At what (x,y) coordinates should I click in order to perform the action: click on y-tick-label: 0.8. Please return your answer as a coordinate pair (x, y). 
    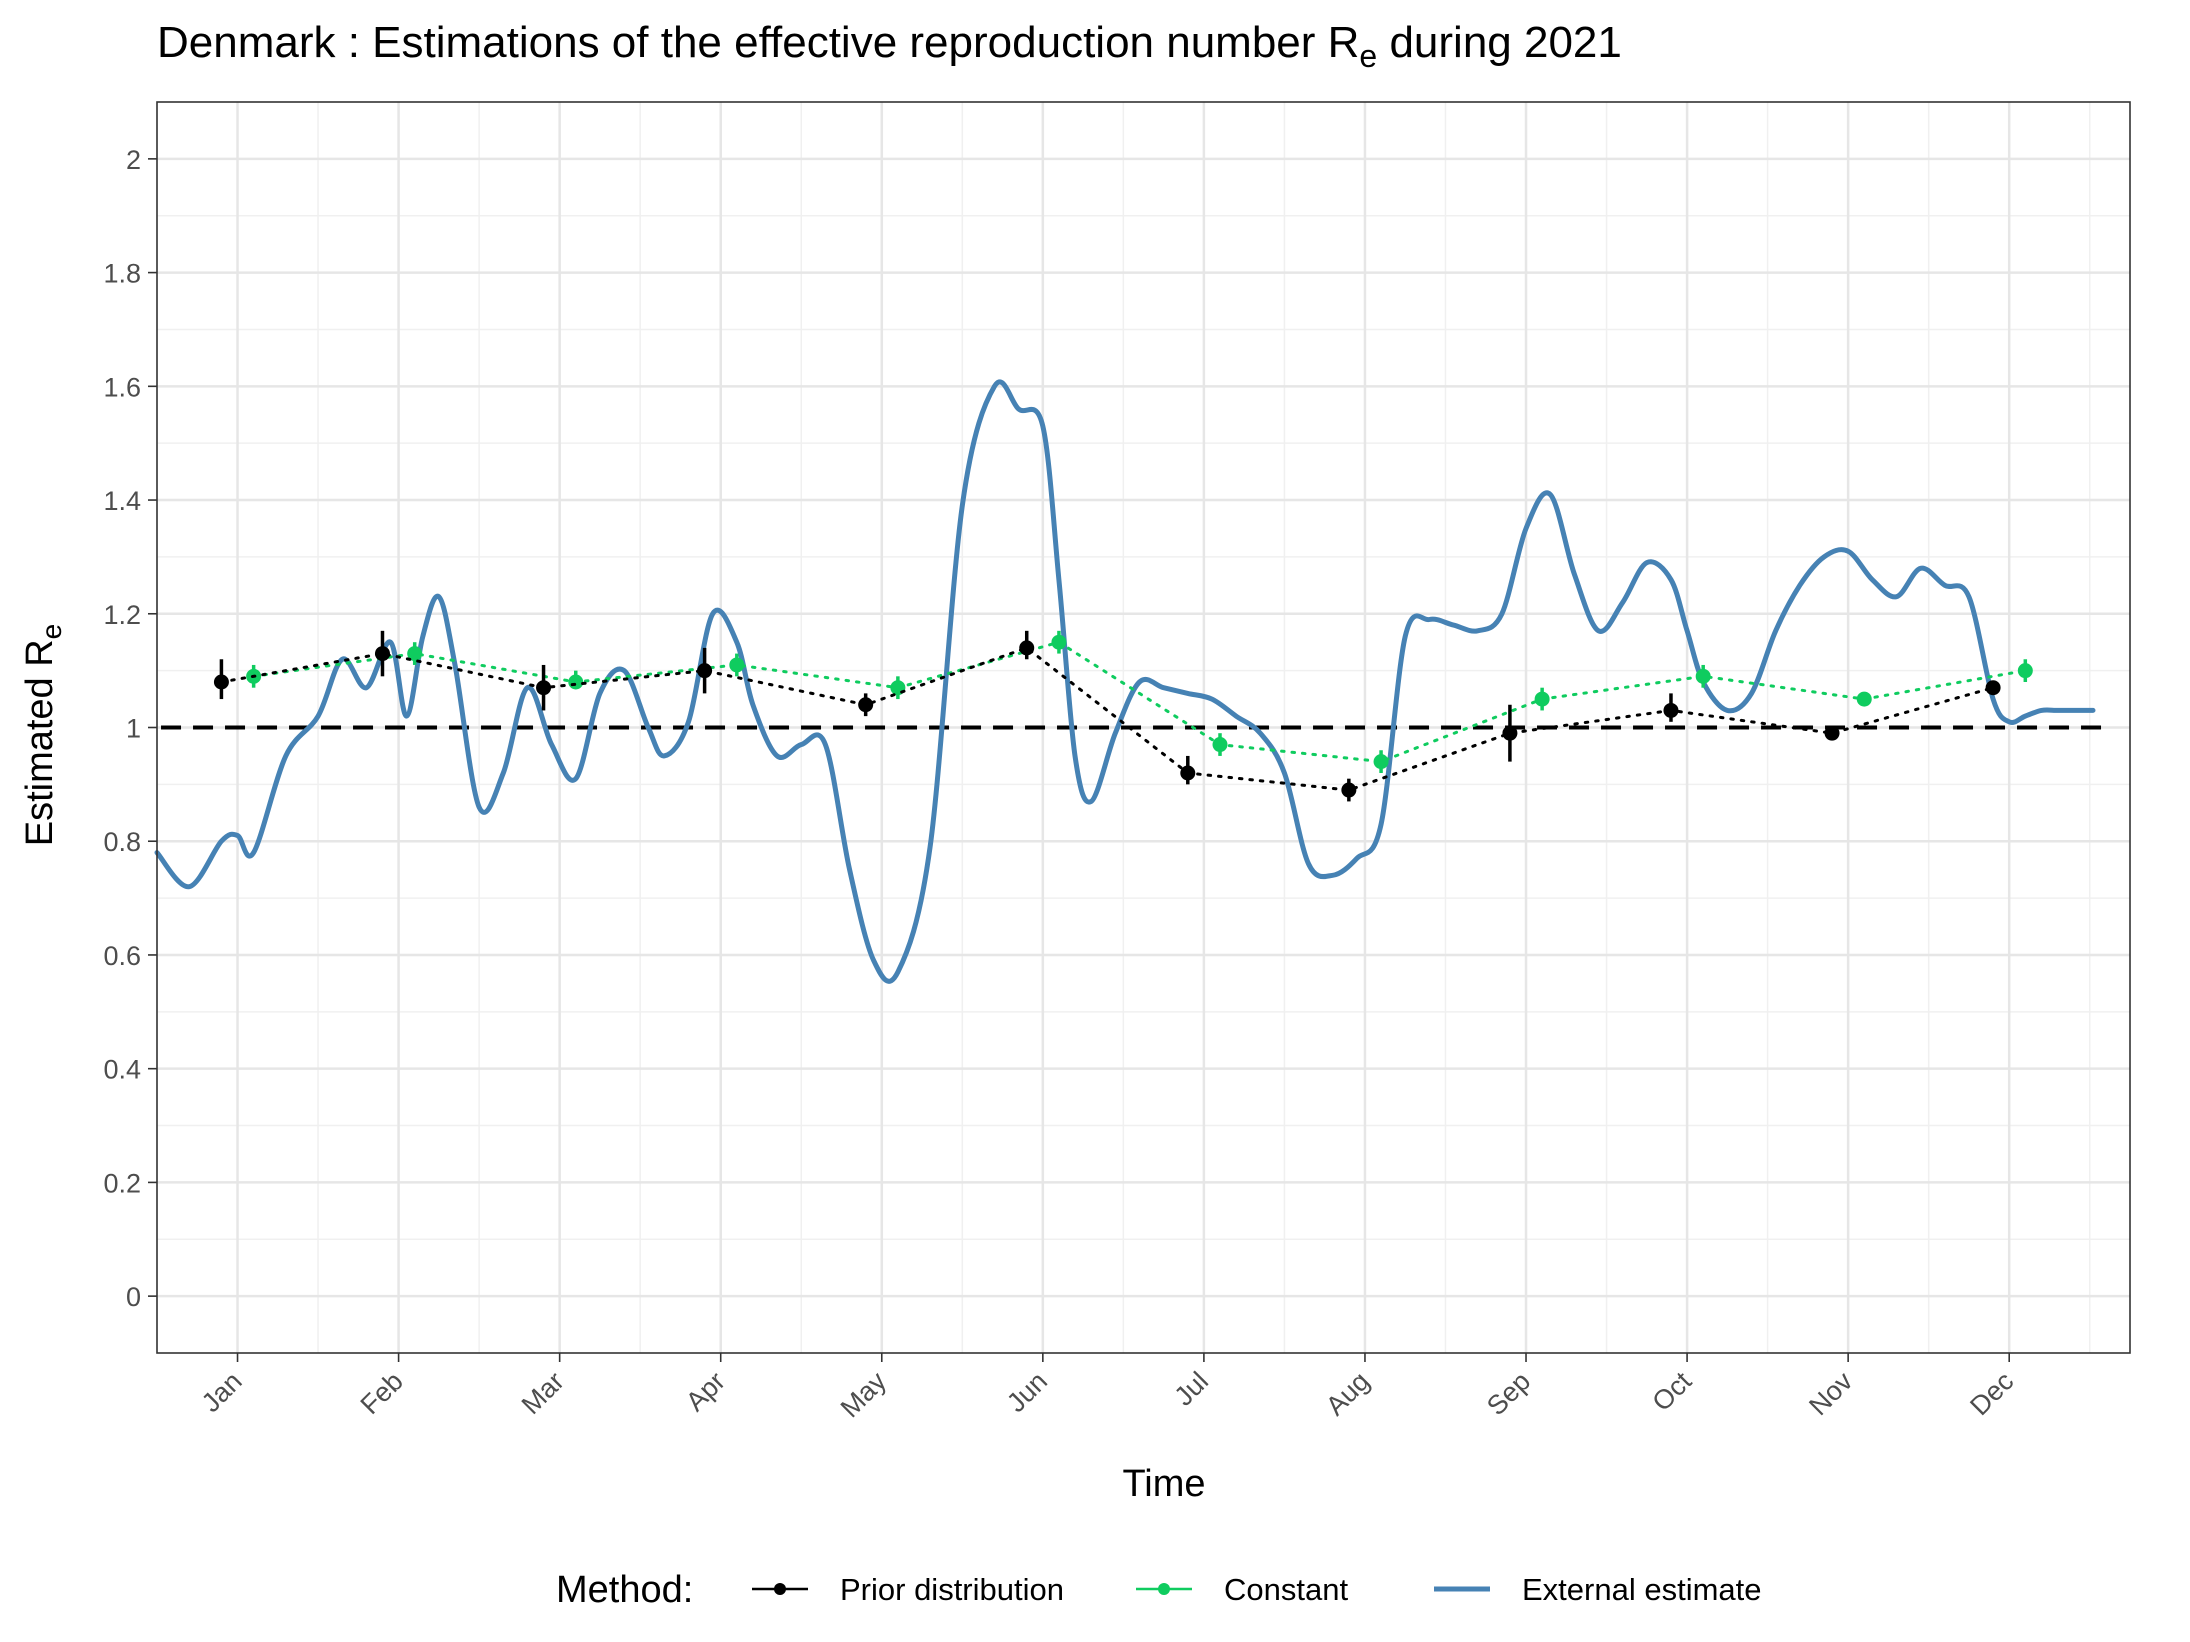
    Looking at the image, I should click on (122, 842).